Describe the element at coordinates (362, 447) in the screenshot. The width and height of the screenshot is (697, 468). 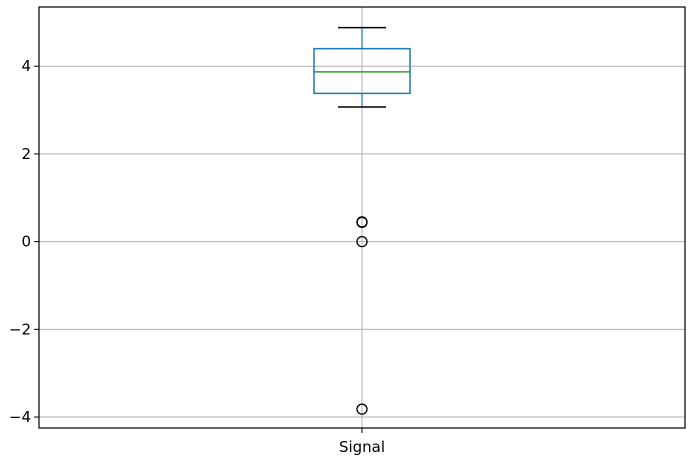
I see `x-tick-label: Signal` at that location.